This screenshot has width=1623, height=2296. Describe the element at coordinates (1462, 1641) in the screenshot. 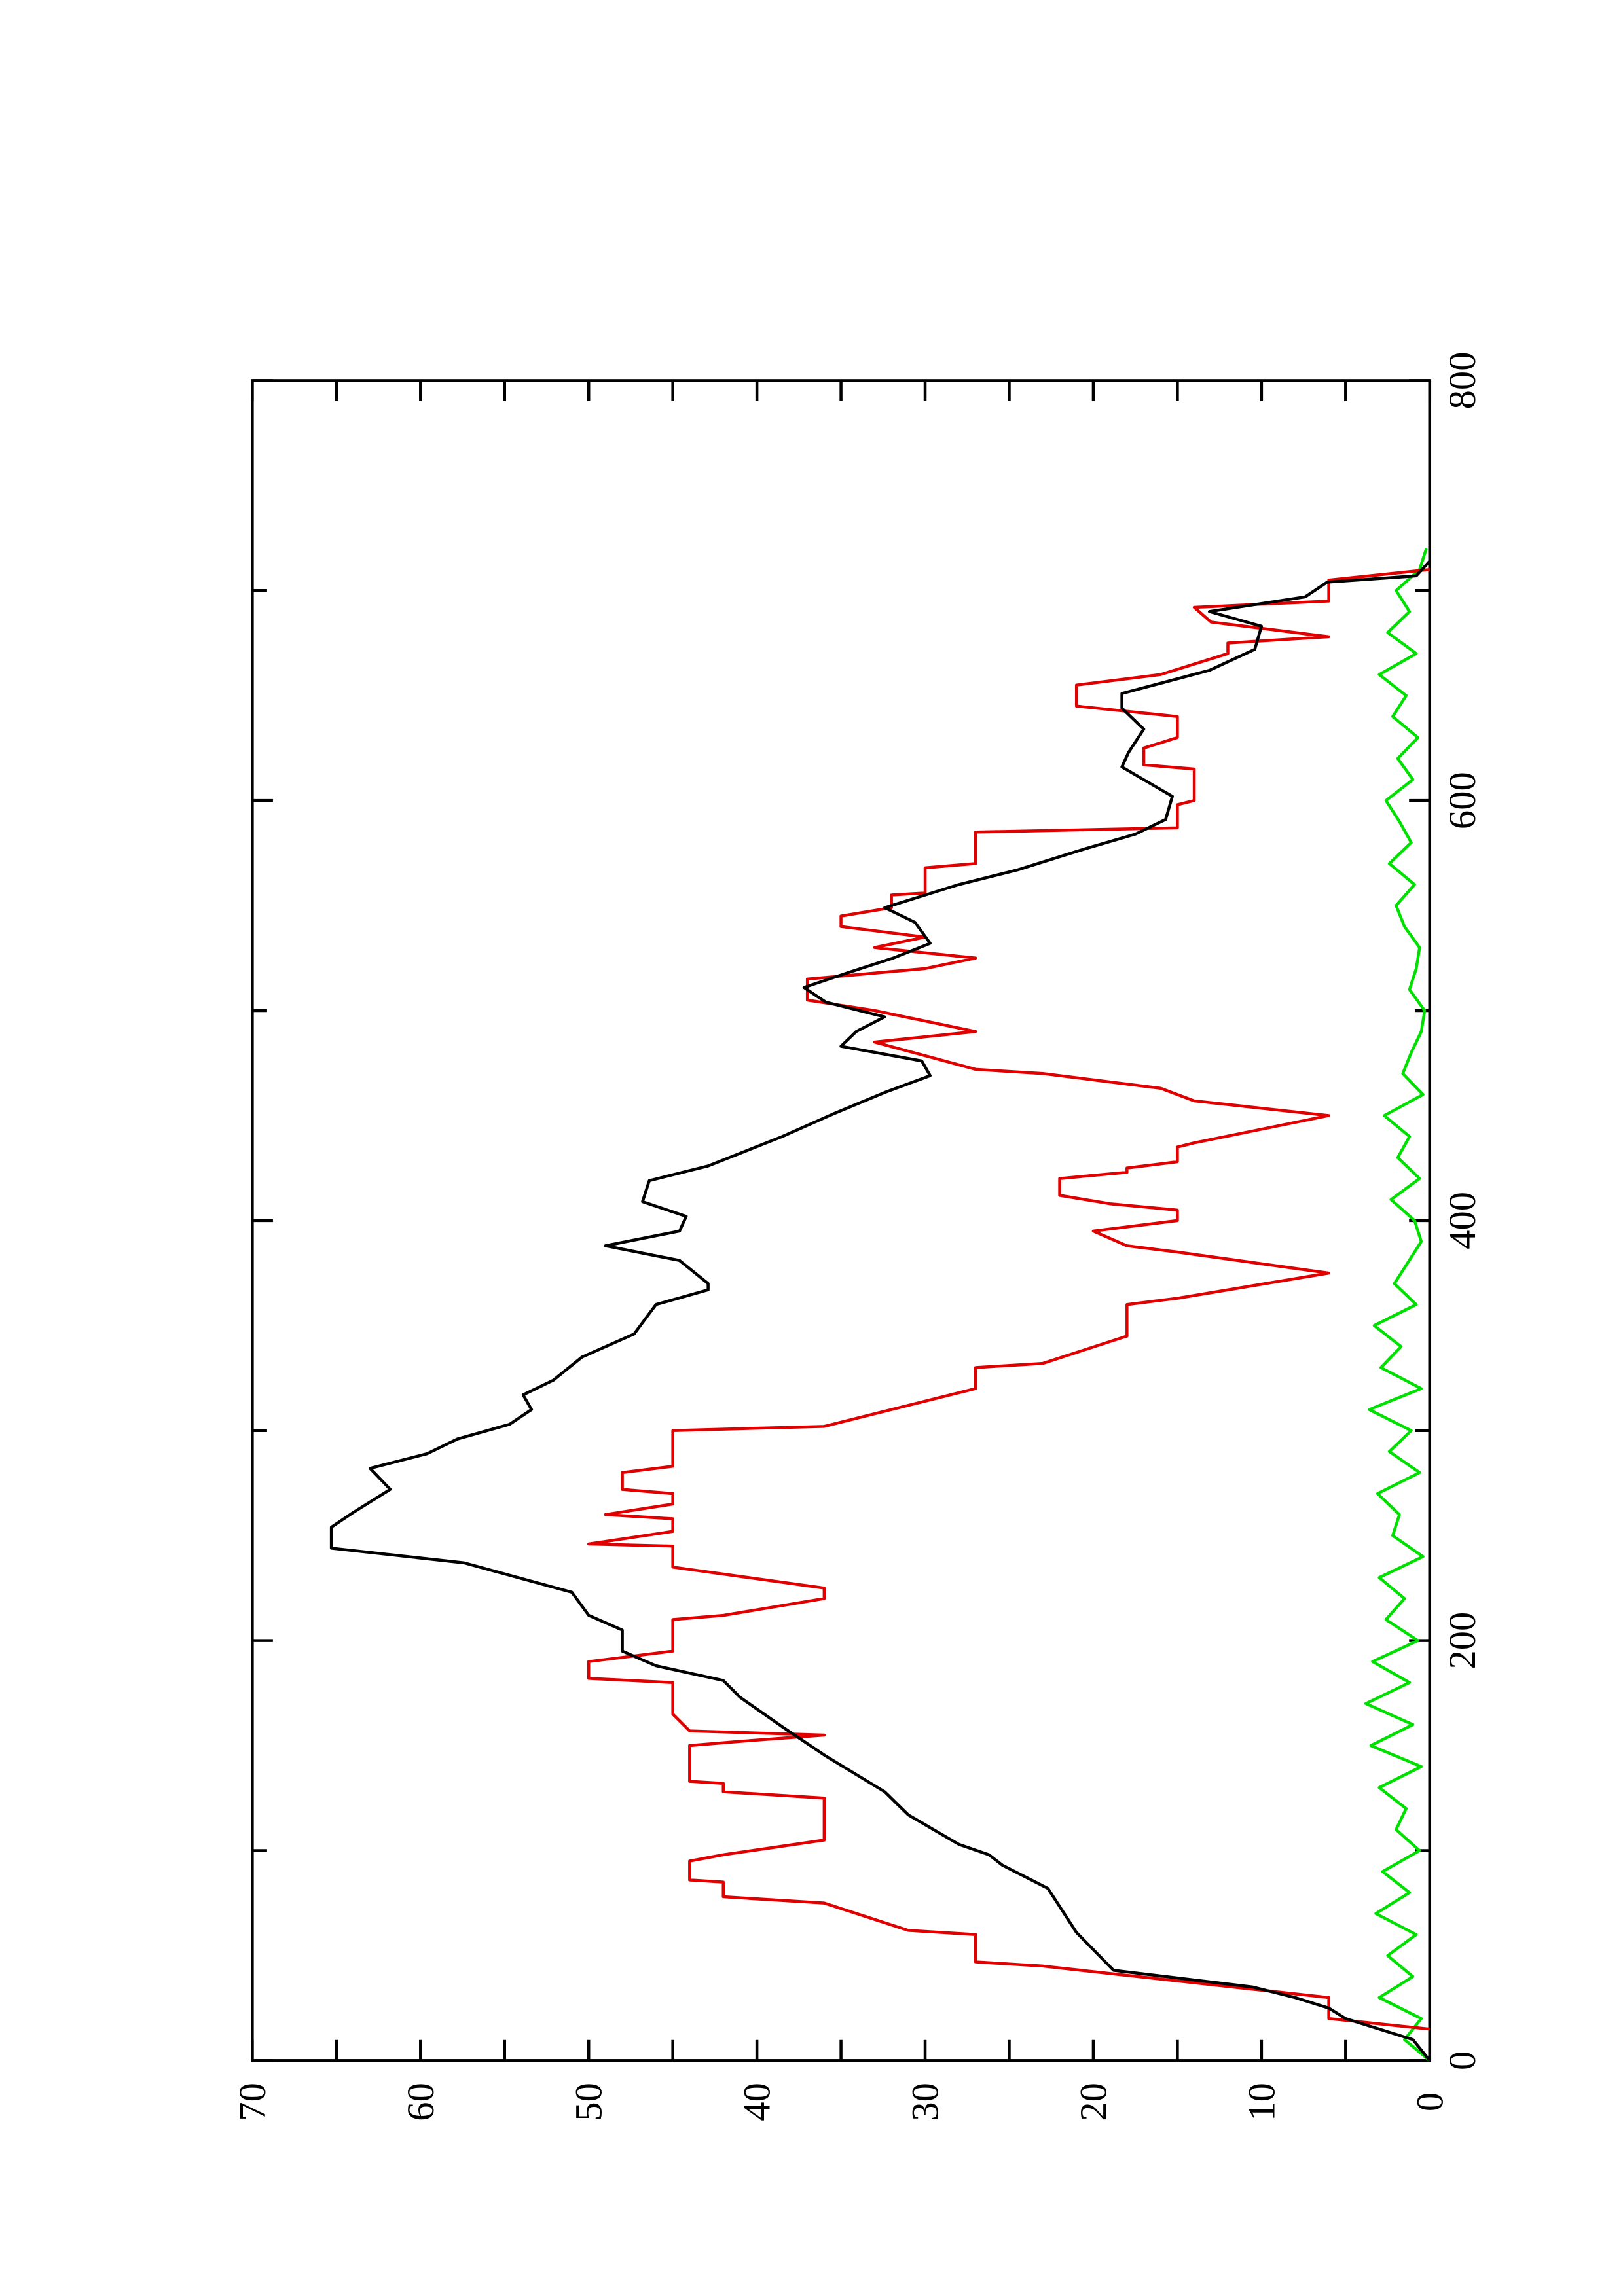

I see `x-tick-label: 200` at that location.